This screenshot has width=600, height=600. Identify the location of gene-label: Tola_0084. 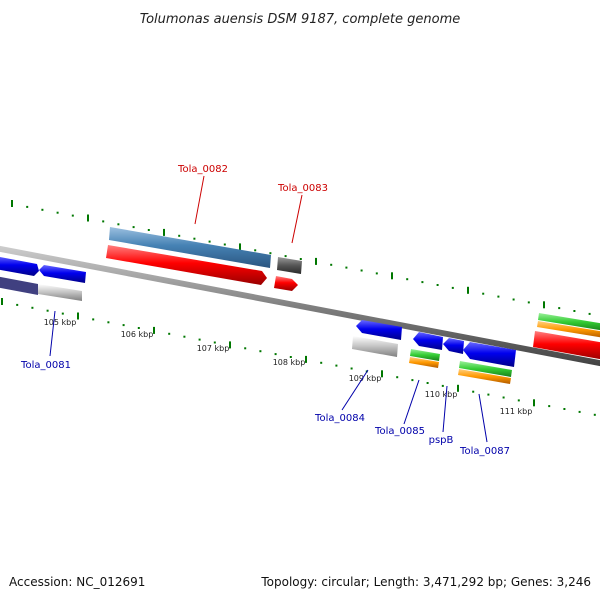
(339, 418).